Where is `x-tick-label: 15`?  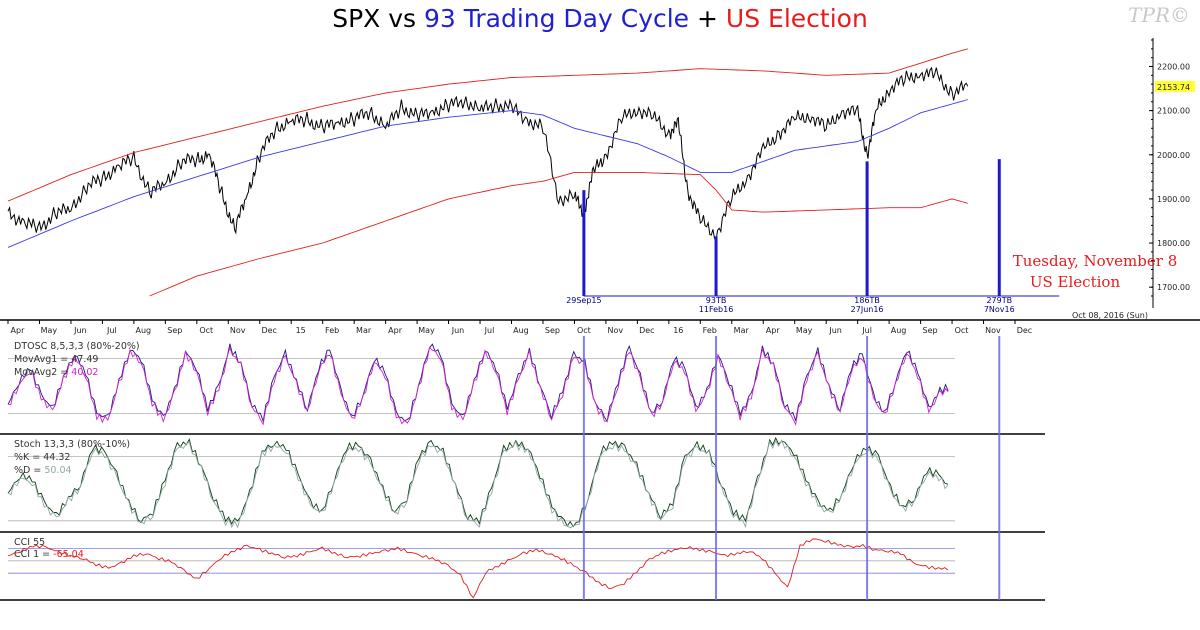 x-tick-label: 15 is located at coordinates (301, 330).